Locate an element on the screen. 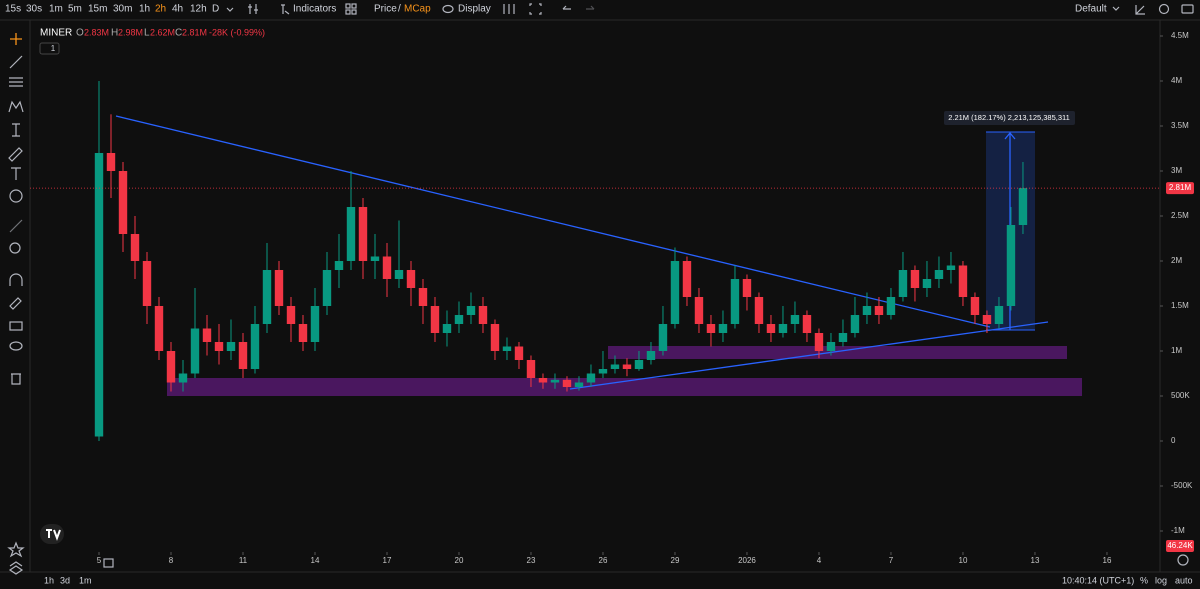 The height and width of the screenshot is (589, 1200). trendline-tool is located at coordinates (16, 62).